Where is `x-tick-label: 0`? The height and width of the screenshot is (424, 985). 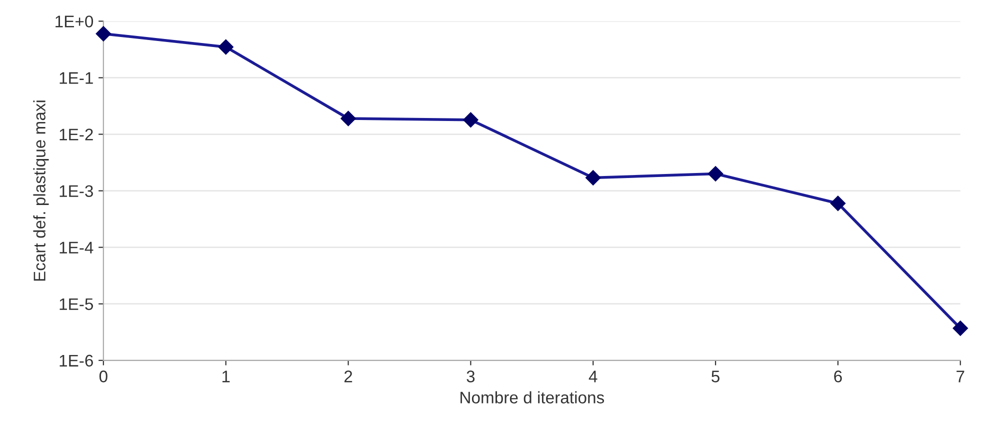
x-tick-label: 0 is located at coordinates (103, 376).